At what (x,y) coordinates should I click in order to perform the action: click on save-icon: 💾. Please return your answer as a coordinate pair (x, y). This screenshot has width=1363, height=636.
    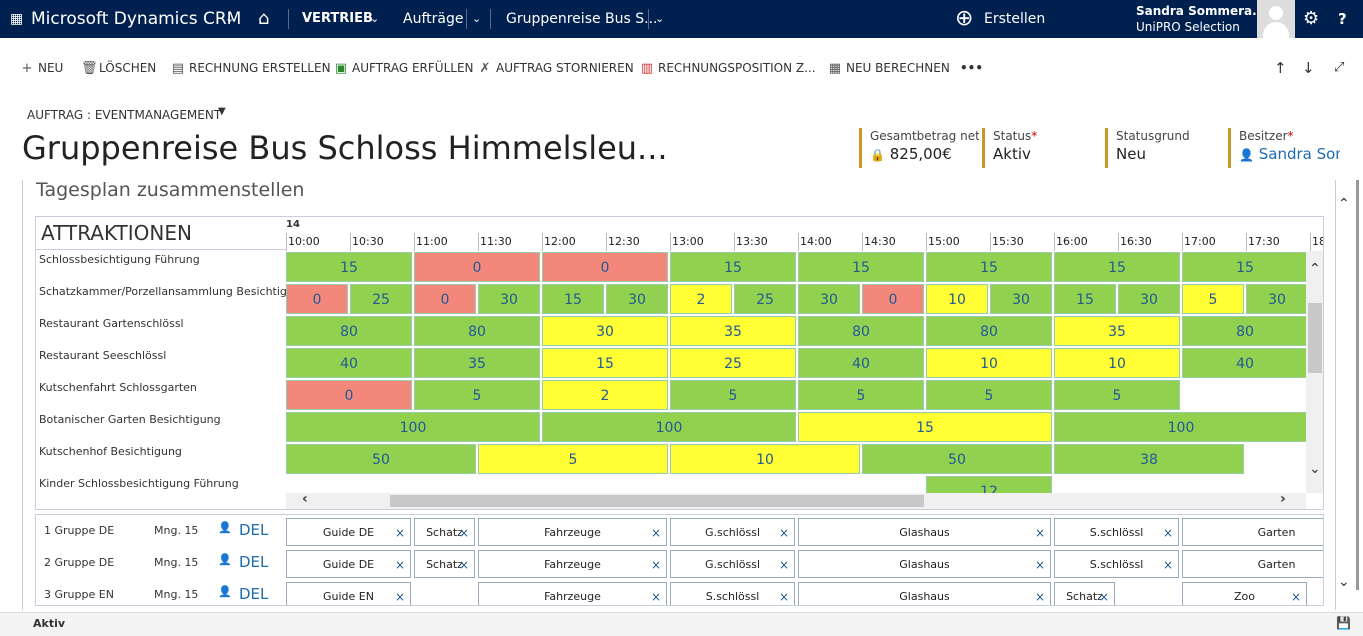
    Looking at the image, I should click on (1343, 623).